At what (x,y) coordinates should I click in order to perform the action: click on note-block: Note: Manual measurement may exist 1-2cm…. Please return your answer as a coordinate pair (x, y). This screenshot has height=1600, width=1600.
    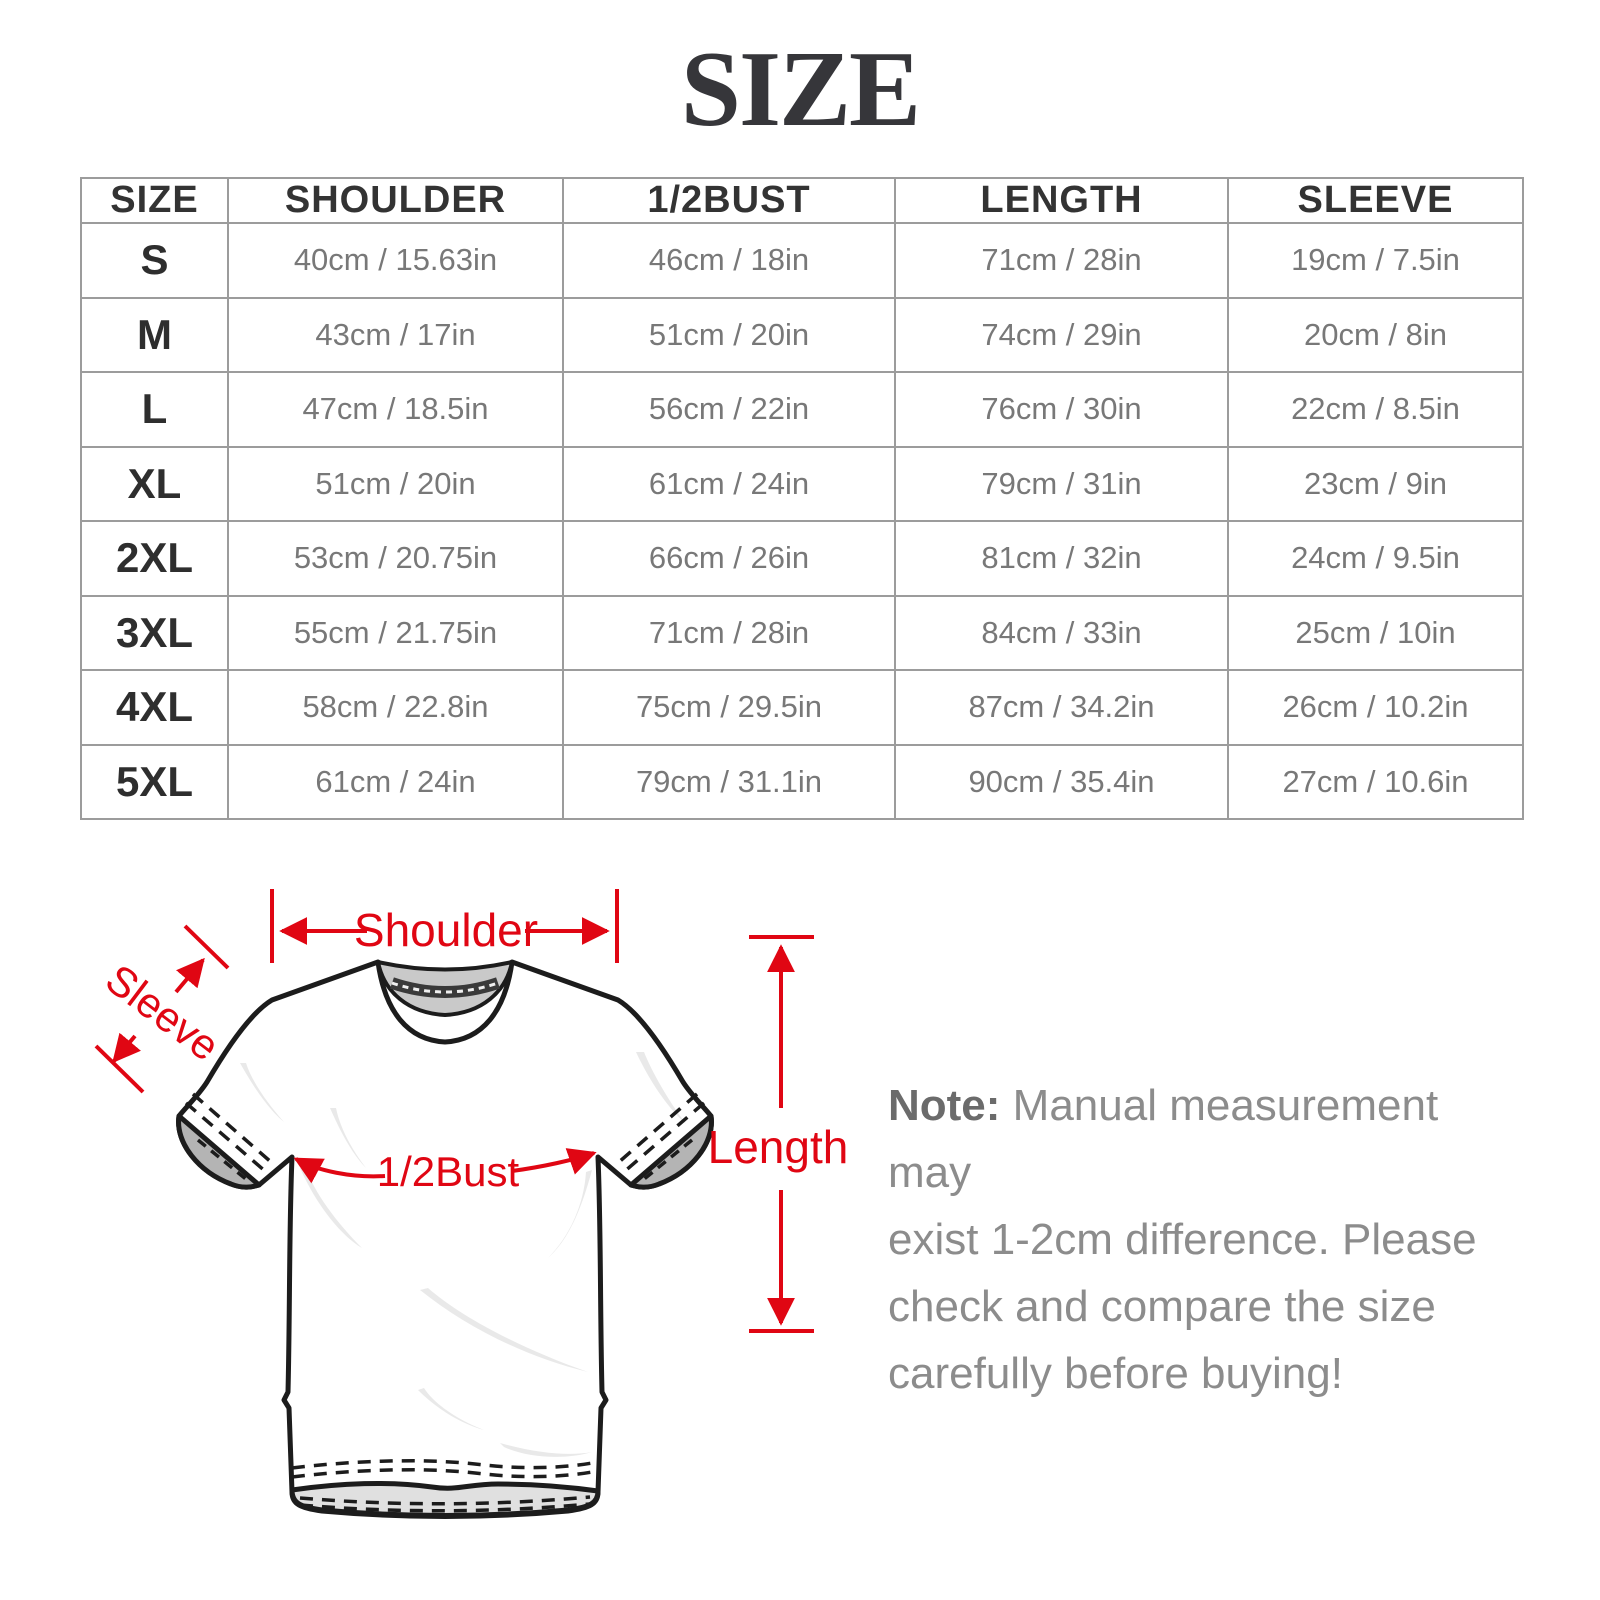
    Looking at the image, I should click on (1208, 1239).